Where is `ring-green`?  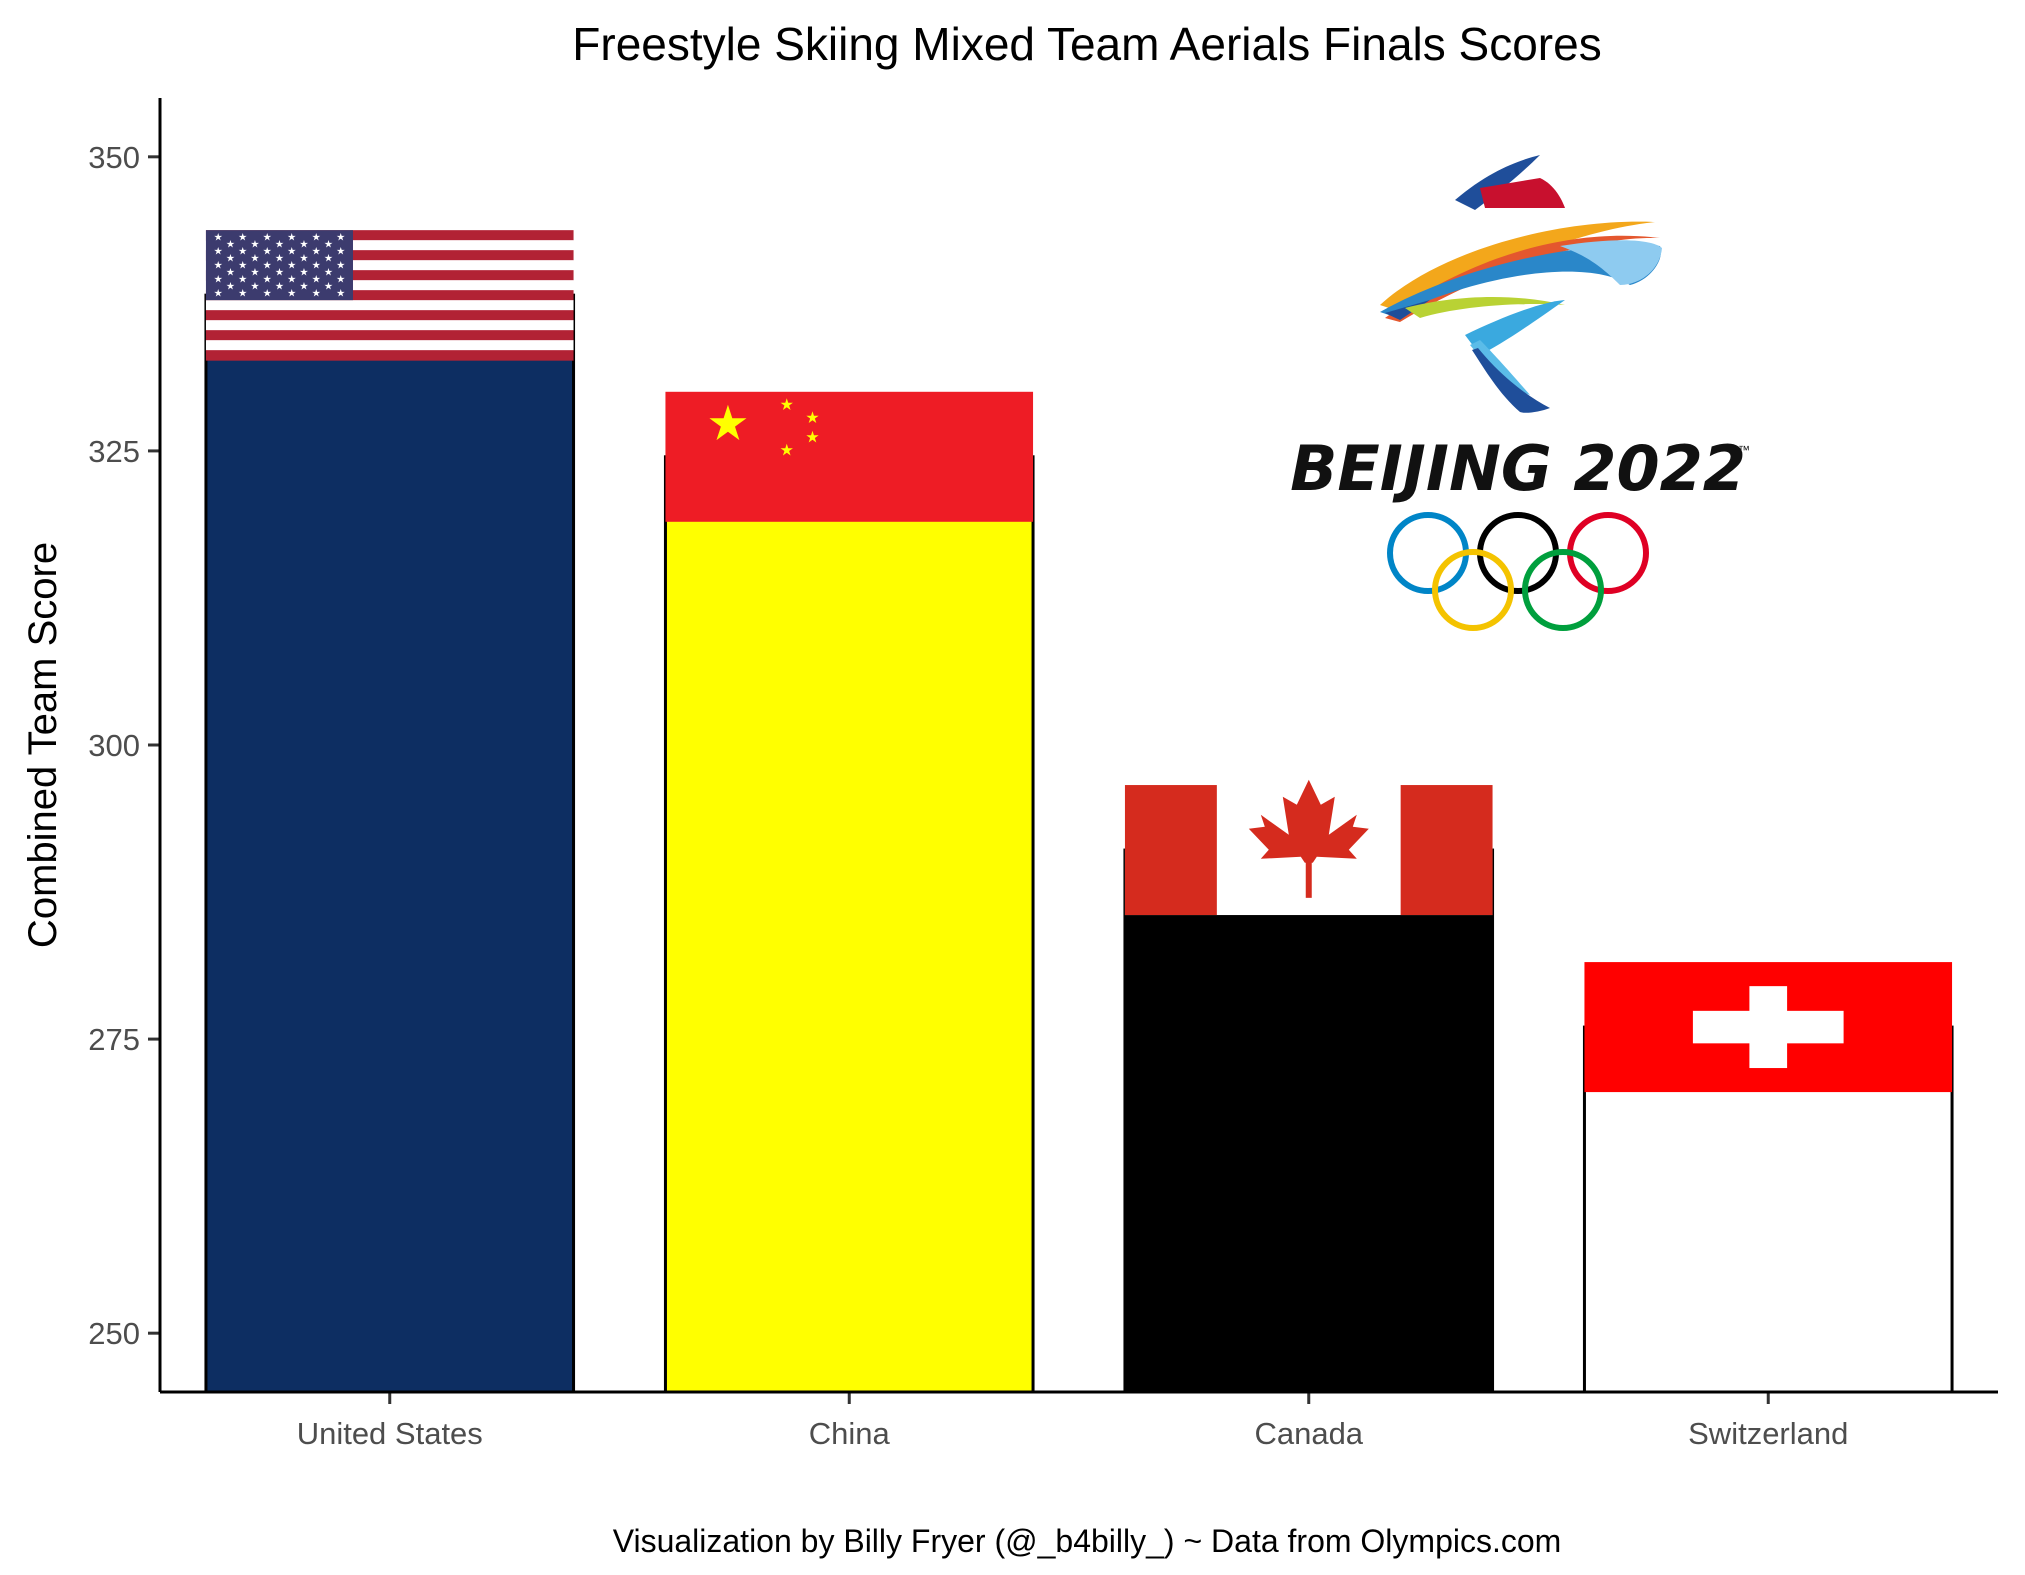
ring-green is located at coordinates (1563, 590).